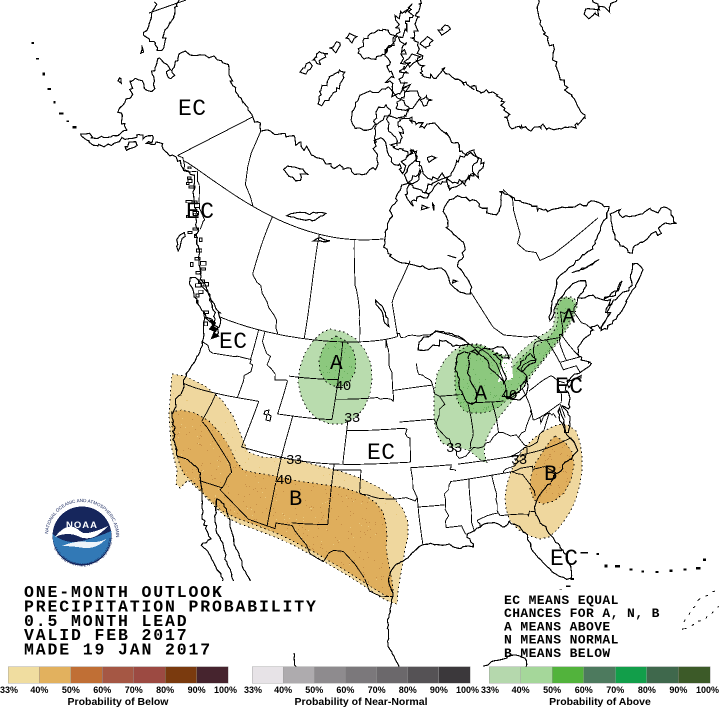 Image resolution: width=719 pixels, height=707 pixels. What do you see at coordinates (561, 640) in the screenshot?
I see `svg-text: N MEANS NORMAL` at bounding box center [561, 640].